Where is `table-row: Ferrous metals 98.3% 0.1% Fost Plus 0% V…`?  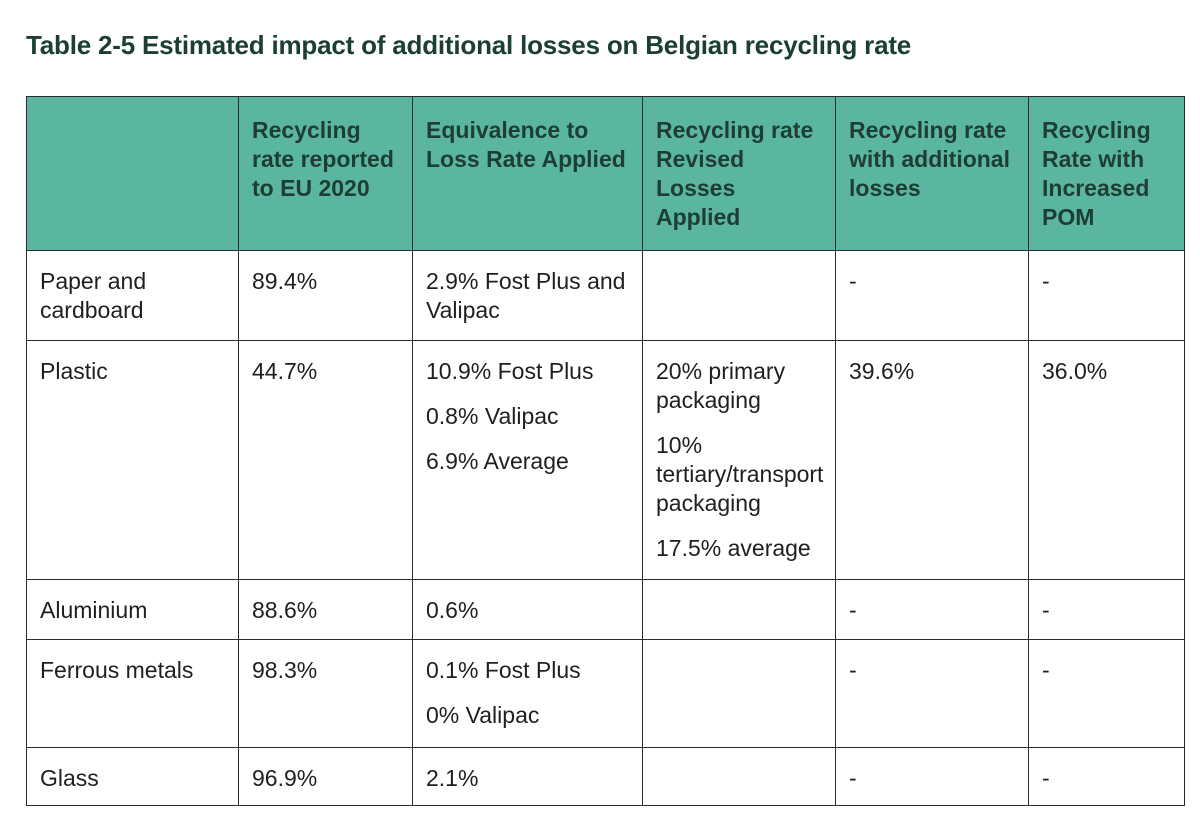
table-row: Ferrous metals 98.3% 0.1% Fost Plus 0% V… is located at coordinates (605, 693).